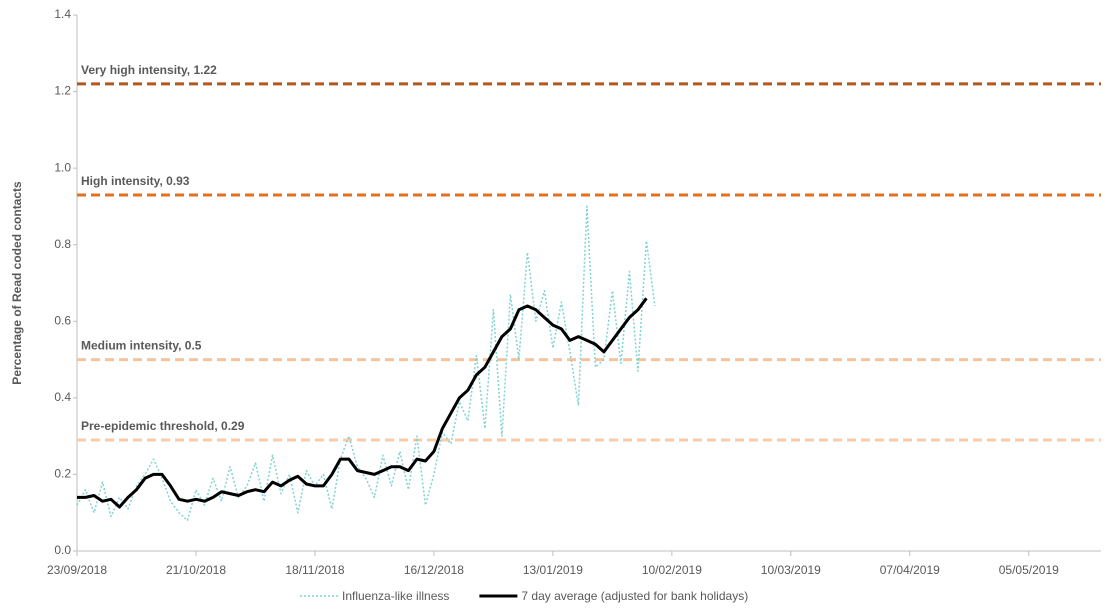 The image size is (1109, 613). Describe the element at coordinates (791, 570) in the screenshot. I see `x-tick-label: 10/03/2019` at that location.